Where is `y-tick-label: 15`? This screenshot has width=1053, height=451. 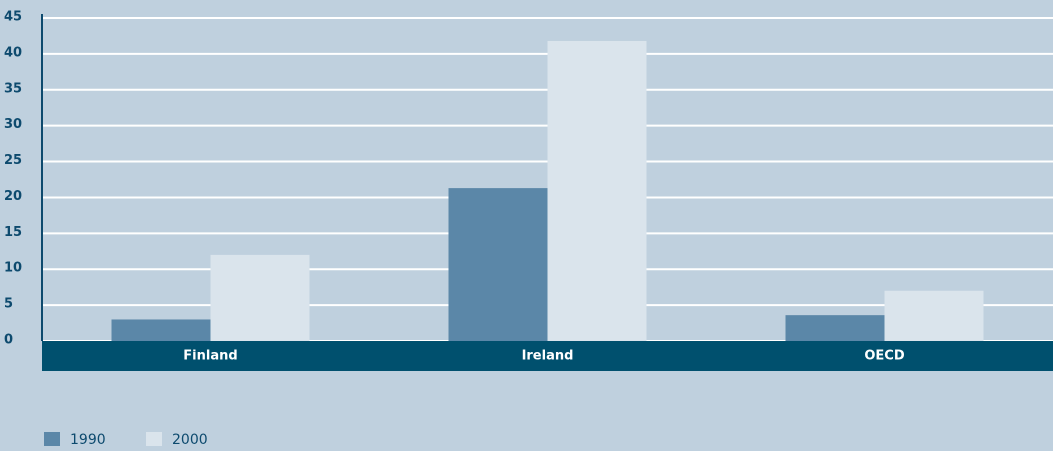
y-tick-label: 15 is located at coordinates (13, 232).